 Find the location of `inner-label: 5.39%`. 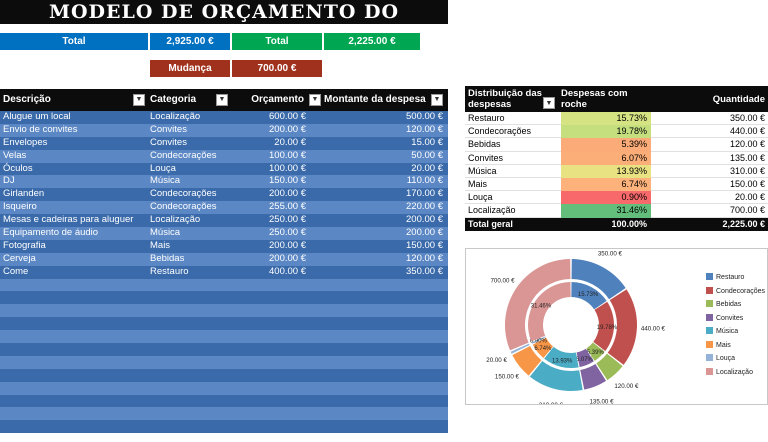

inner-label: 5.39% is located at coordinates (596, 353).